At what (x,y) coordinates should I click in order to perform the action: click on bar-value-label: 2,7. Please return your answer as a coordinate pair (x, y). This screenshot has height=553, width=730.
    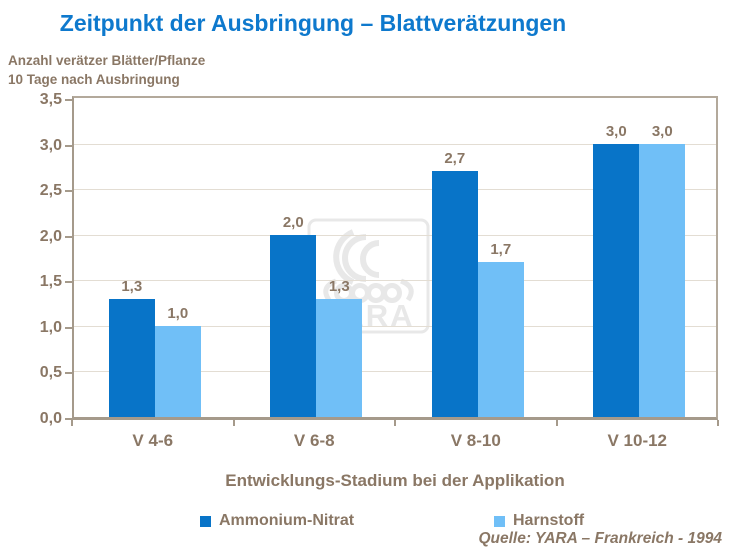
    Looking at the image, I should click on (455, 158).